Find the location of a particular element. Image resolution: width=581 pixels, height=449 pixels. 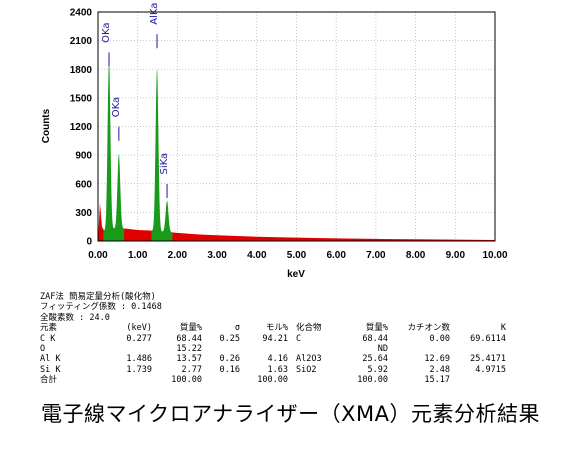

x-tick-label: 0.00 is located at coordinates (98, 255).